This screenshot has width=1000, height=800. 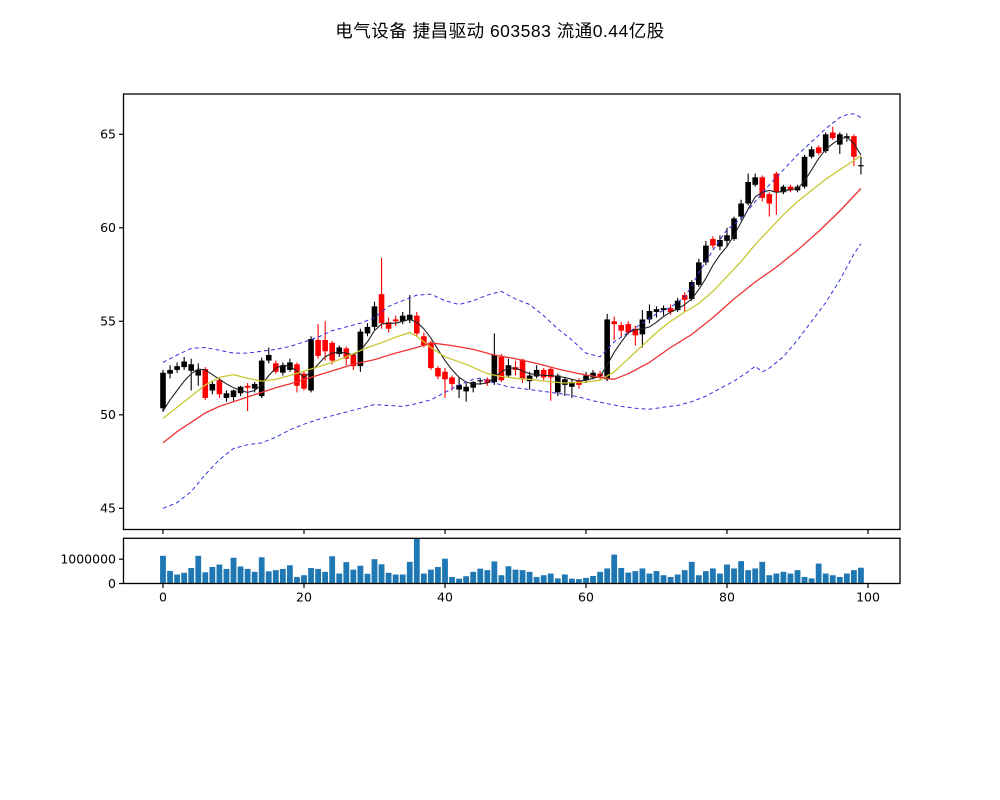 What do you see at coordinates (108, 227) in the screenshot?
I see `price-tick-label: 60` at bounding box center [108, 227].